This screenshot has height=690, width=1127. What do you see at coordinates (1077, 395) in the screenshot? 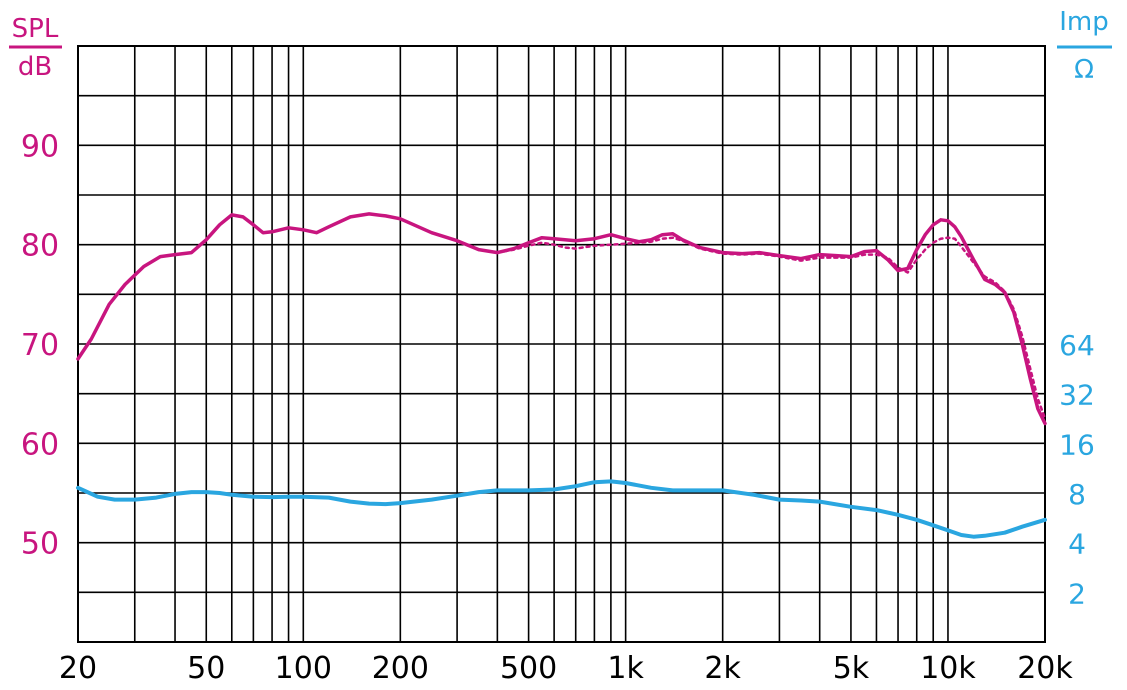
I see `right-tick-label: 32` at bounding box center [1077, 395].